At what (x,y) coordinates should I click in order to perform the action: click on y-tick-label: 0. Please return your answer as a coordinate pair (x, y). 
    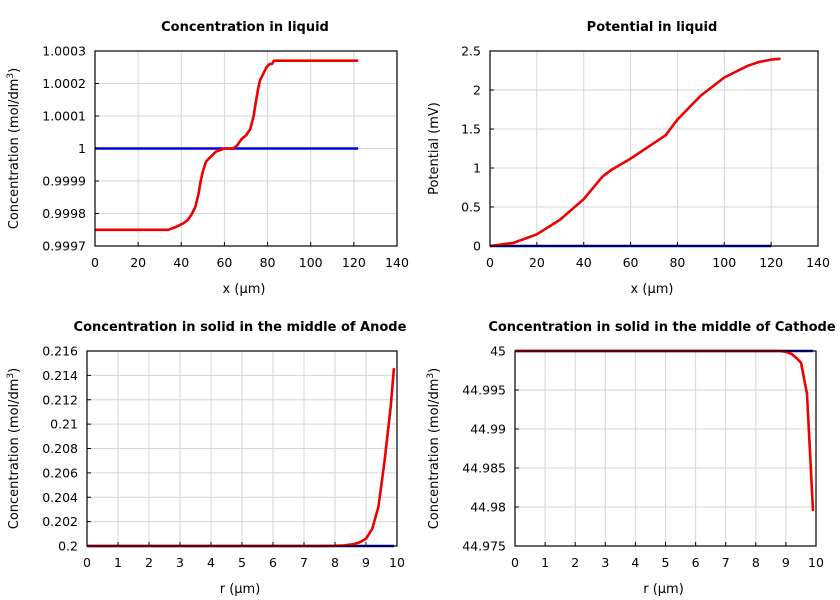
    Looking at the image, I should click on (477, 246).